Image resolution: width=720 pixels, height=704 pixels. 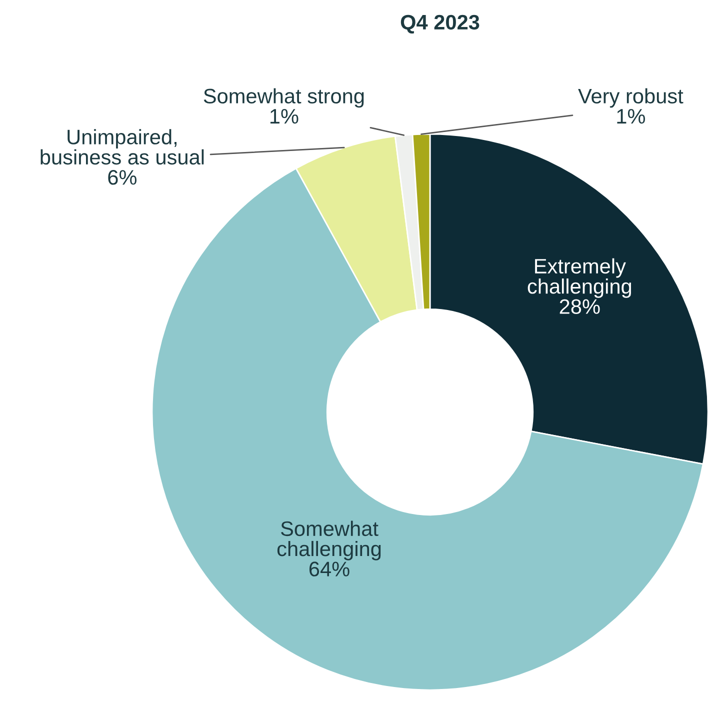 I want to click on data-label: 28%, so click(x=580, y=306).